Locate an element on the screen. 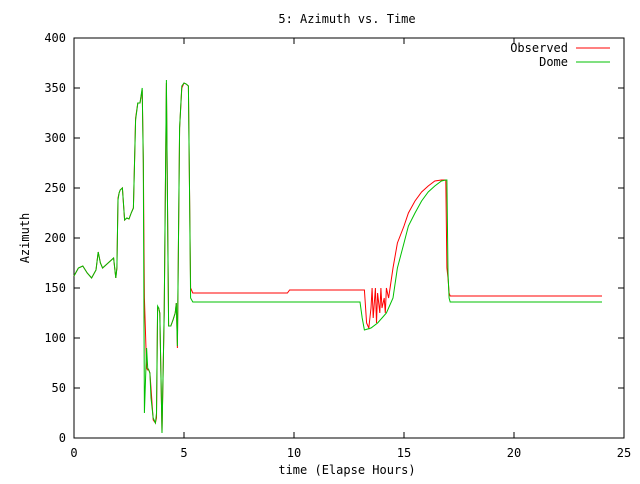 The width and height of the screenshot is (640, 484). x-axis-label: time (Elapse Hours) is located at coordinates (346, 470).